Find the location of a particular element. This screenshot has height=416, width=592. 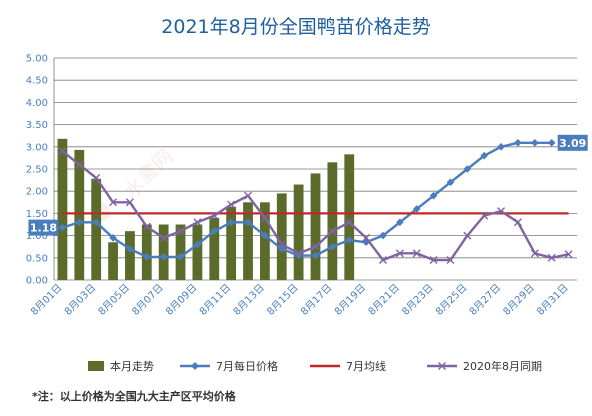

x-tick-label: 8月31日 is located at coordinates (553, 300).